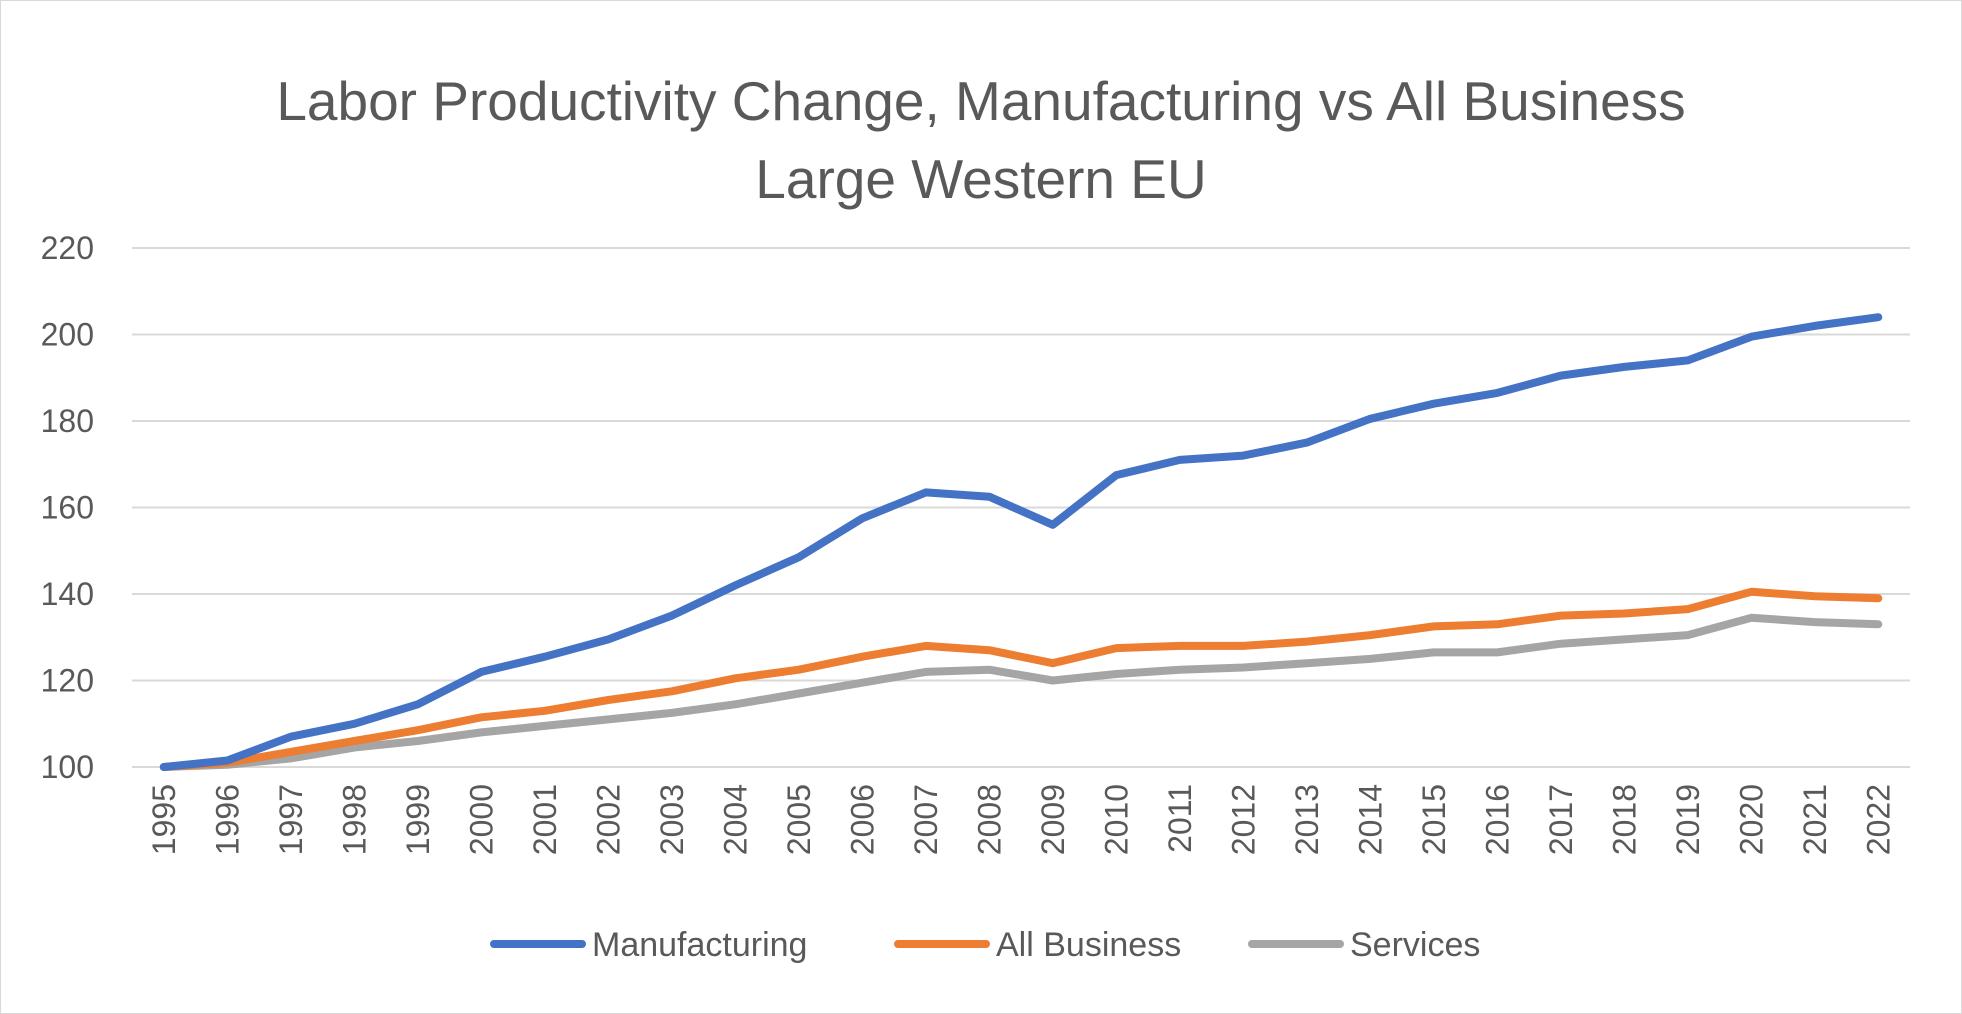 The width and height of the screenshot is (1962, 1014). What do you see at coordinates (1415, 945) in the screenshot?
I see `legend-label: Services` at bounding box center [1415, 945].